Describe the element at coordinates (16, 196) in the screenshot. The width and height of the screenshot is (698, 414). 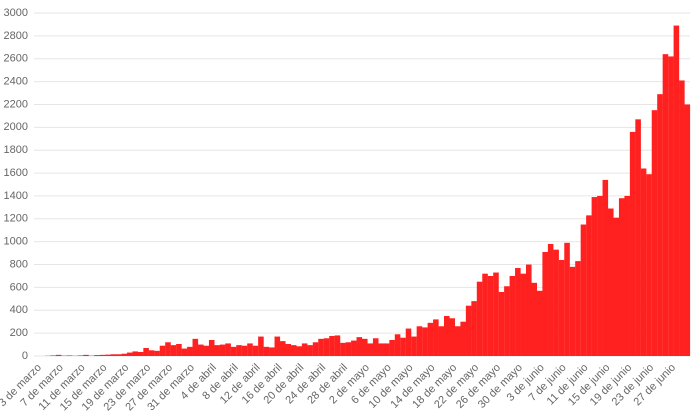
I see `y-tick-label: 1400` at that location.